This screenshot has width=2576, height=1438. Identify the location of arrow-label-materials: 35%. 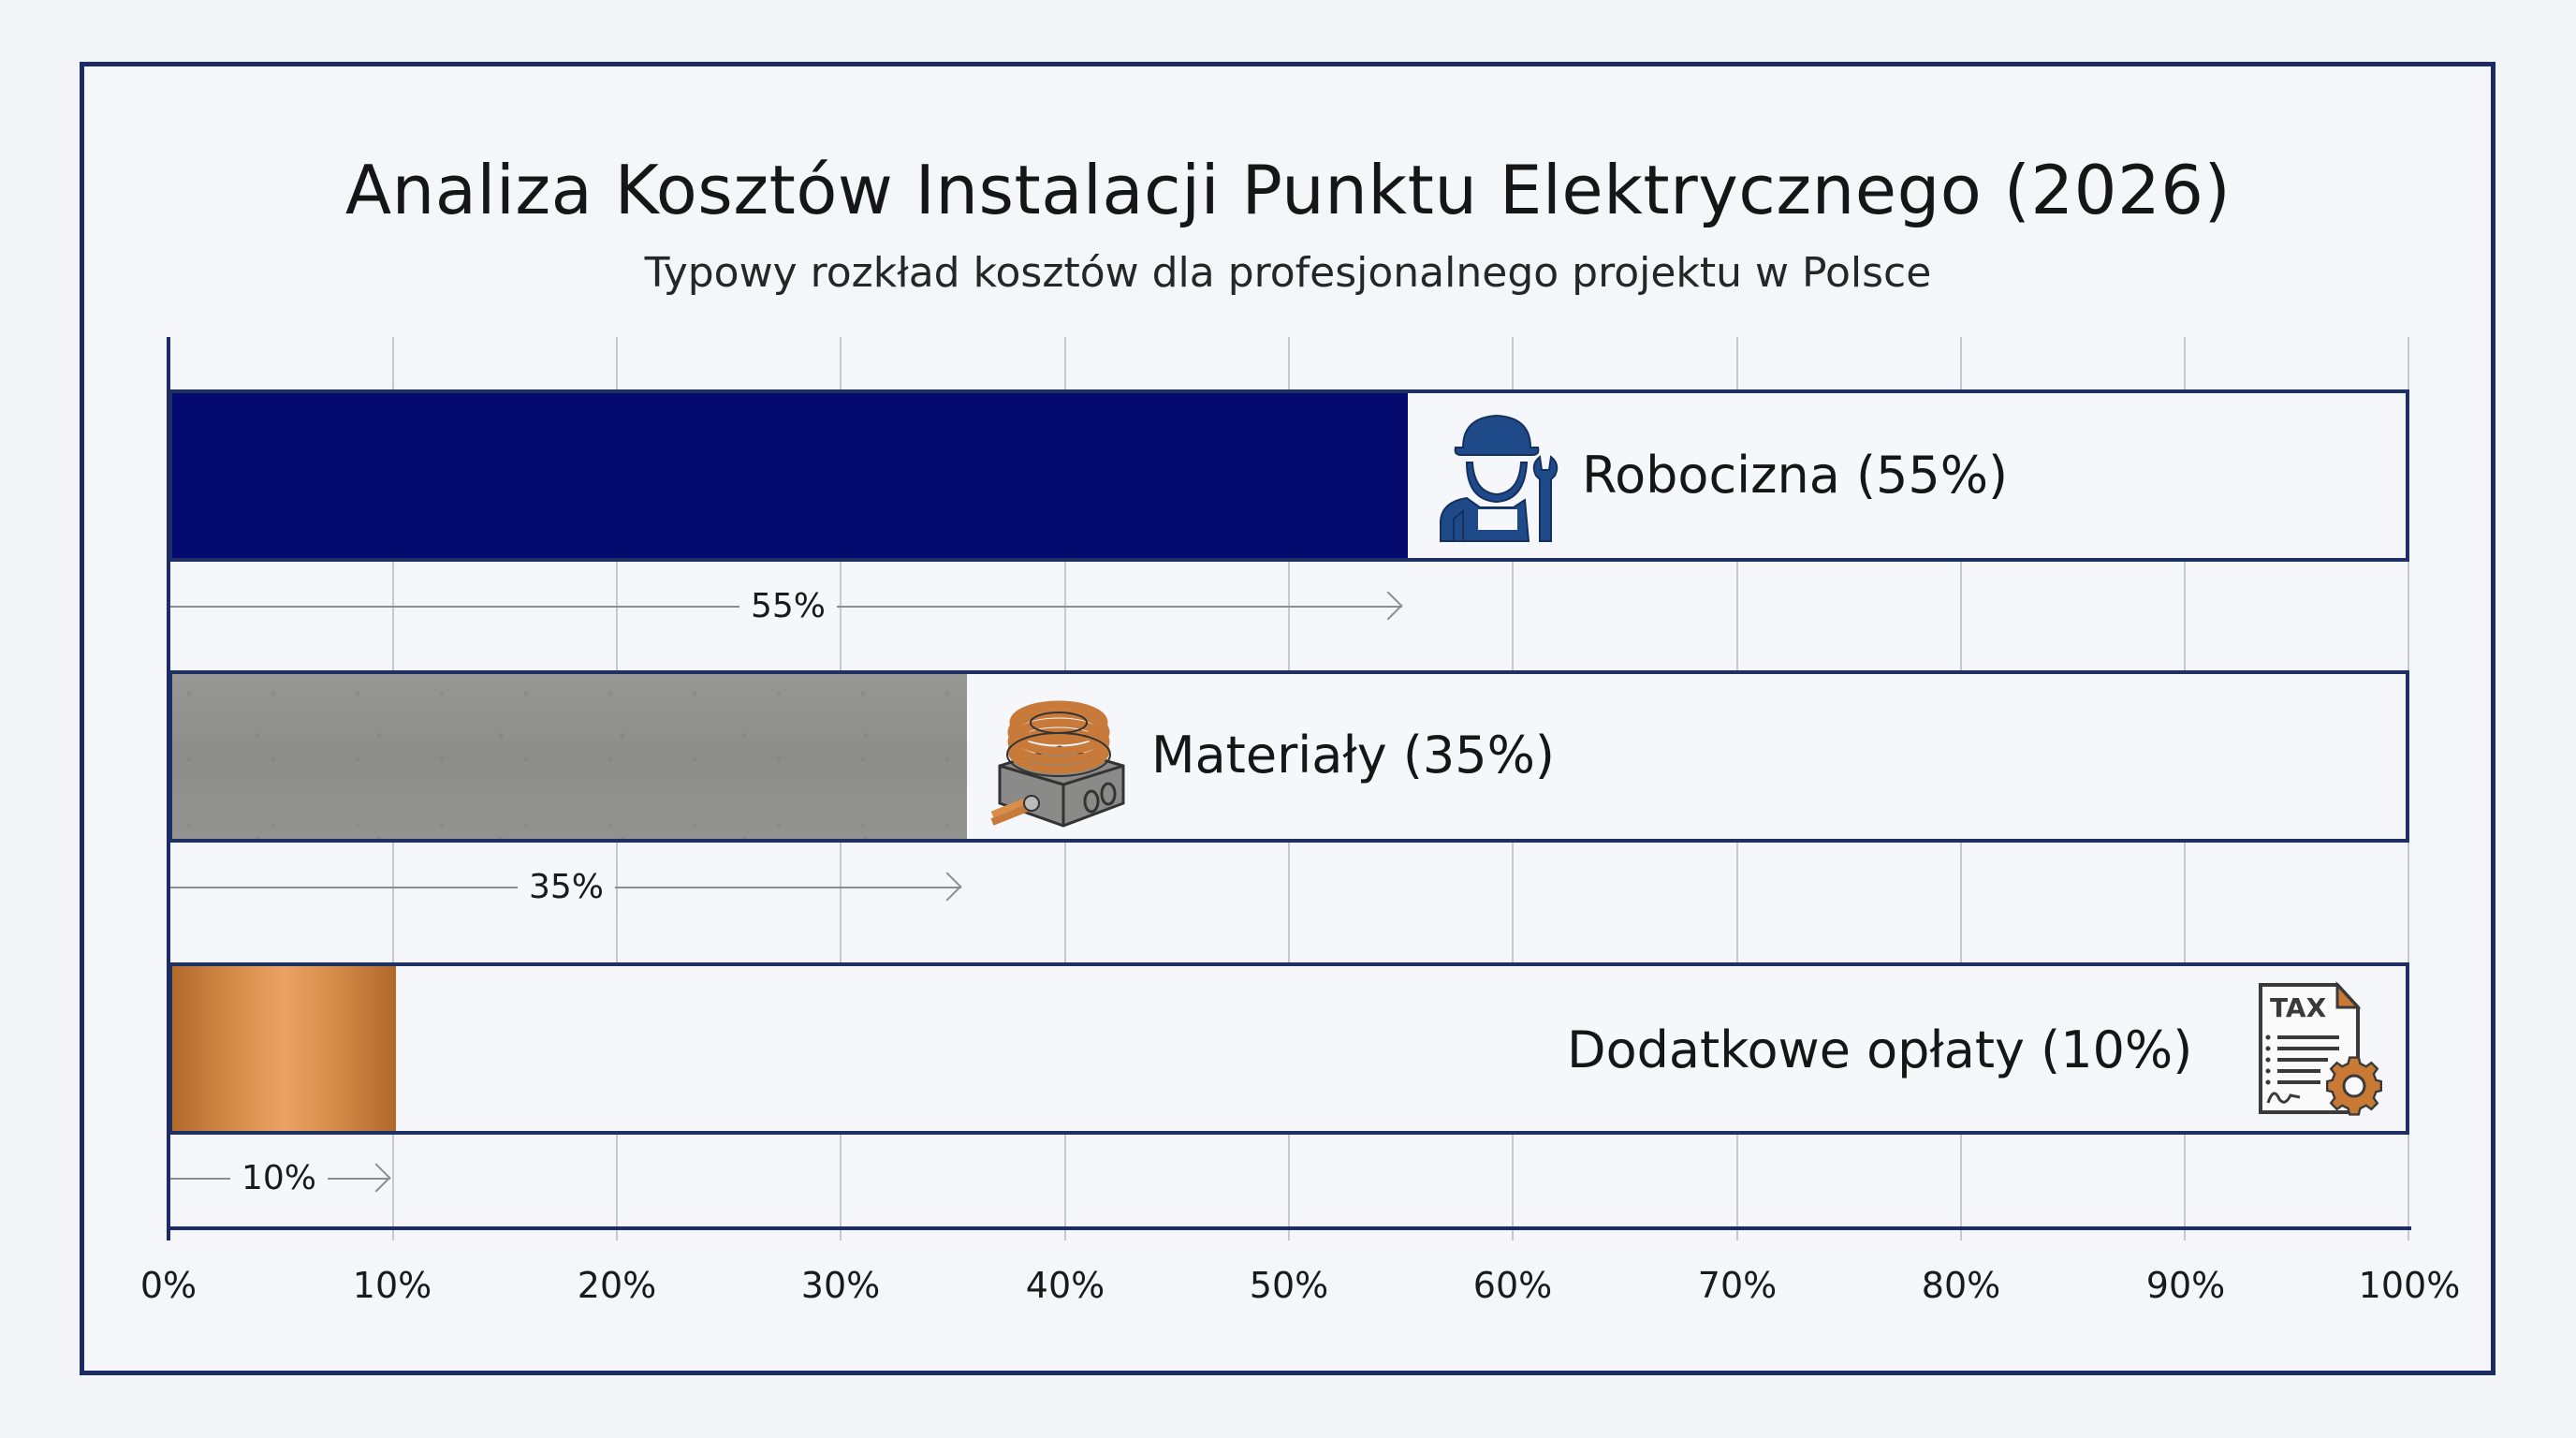
(566, 887).